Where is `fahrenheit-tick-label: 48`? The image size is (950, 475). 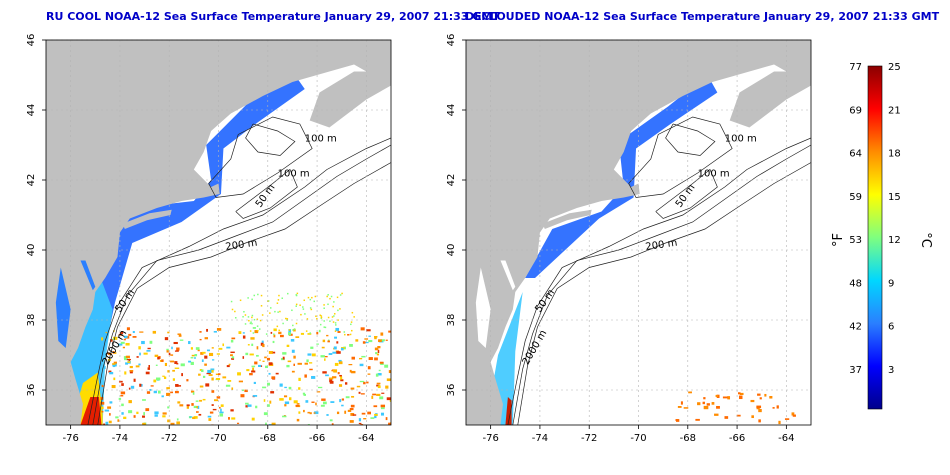
fahrenheit-tick-label: 48 is located at coordinates (855, 283).